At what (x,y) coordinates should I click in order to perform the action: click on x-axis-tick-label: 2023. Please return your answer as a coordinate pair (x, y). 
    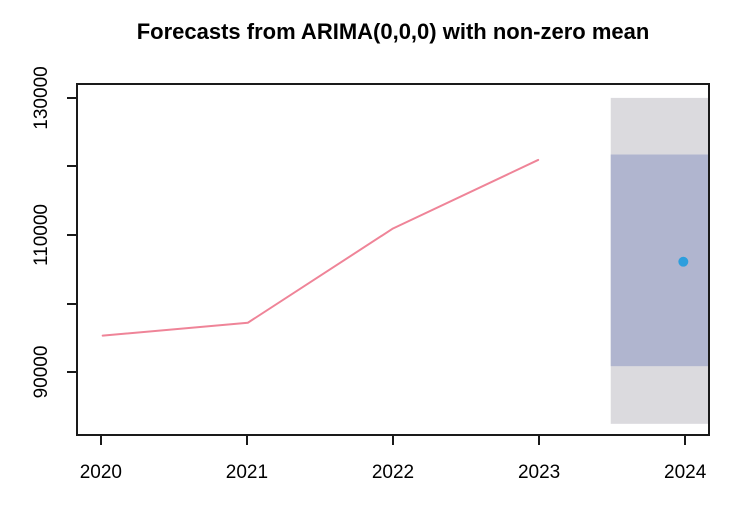
    Looking at the image, I should click on (539, 472).